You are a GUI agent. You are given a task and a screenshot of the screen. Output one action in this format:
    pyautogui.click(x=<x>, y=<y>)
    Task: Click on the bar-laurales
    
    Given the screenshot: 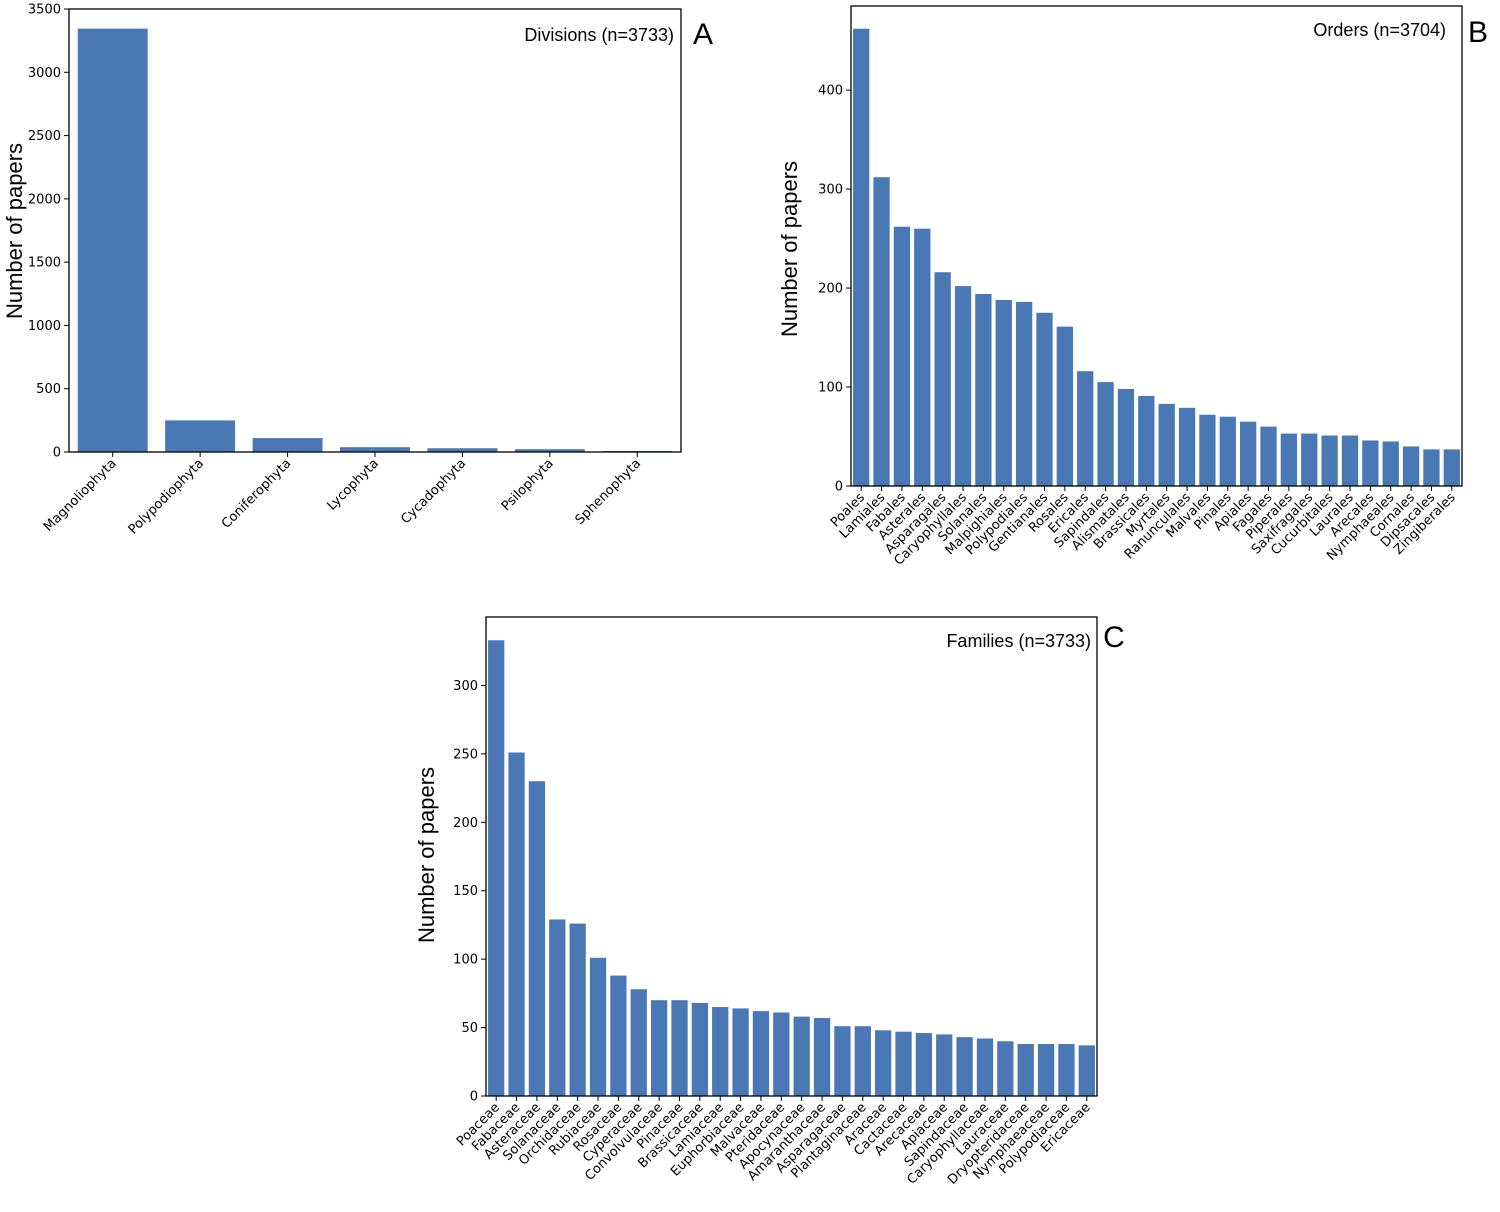 What is the action you would take?
    pyautogui.click(x=1350, y=460)
    